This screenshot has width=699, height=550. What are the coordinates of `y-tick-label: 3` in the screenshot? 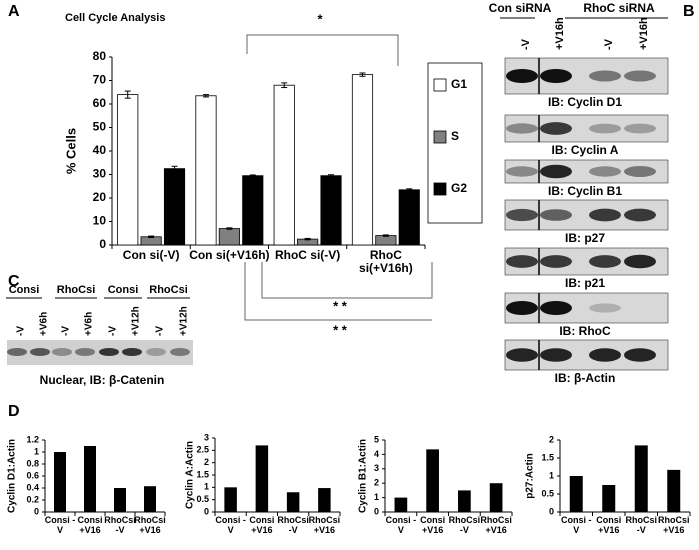 It's located at (376, 468).